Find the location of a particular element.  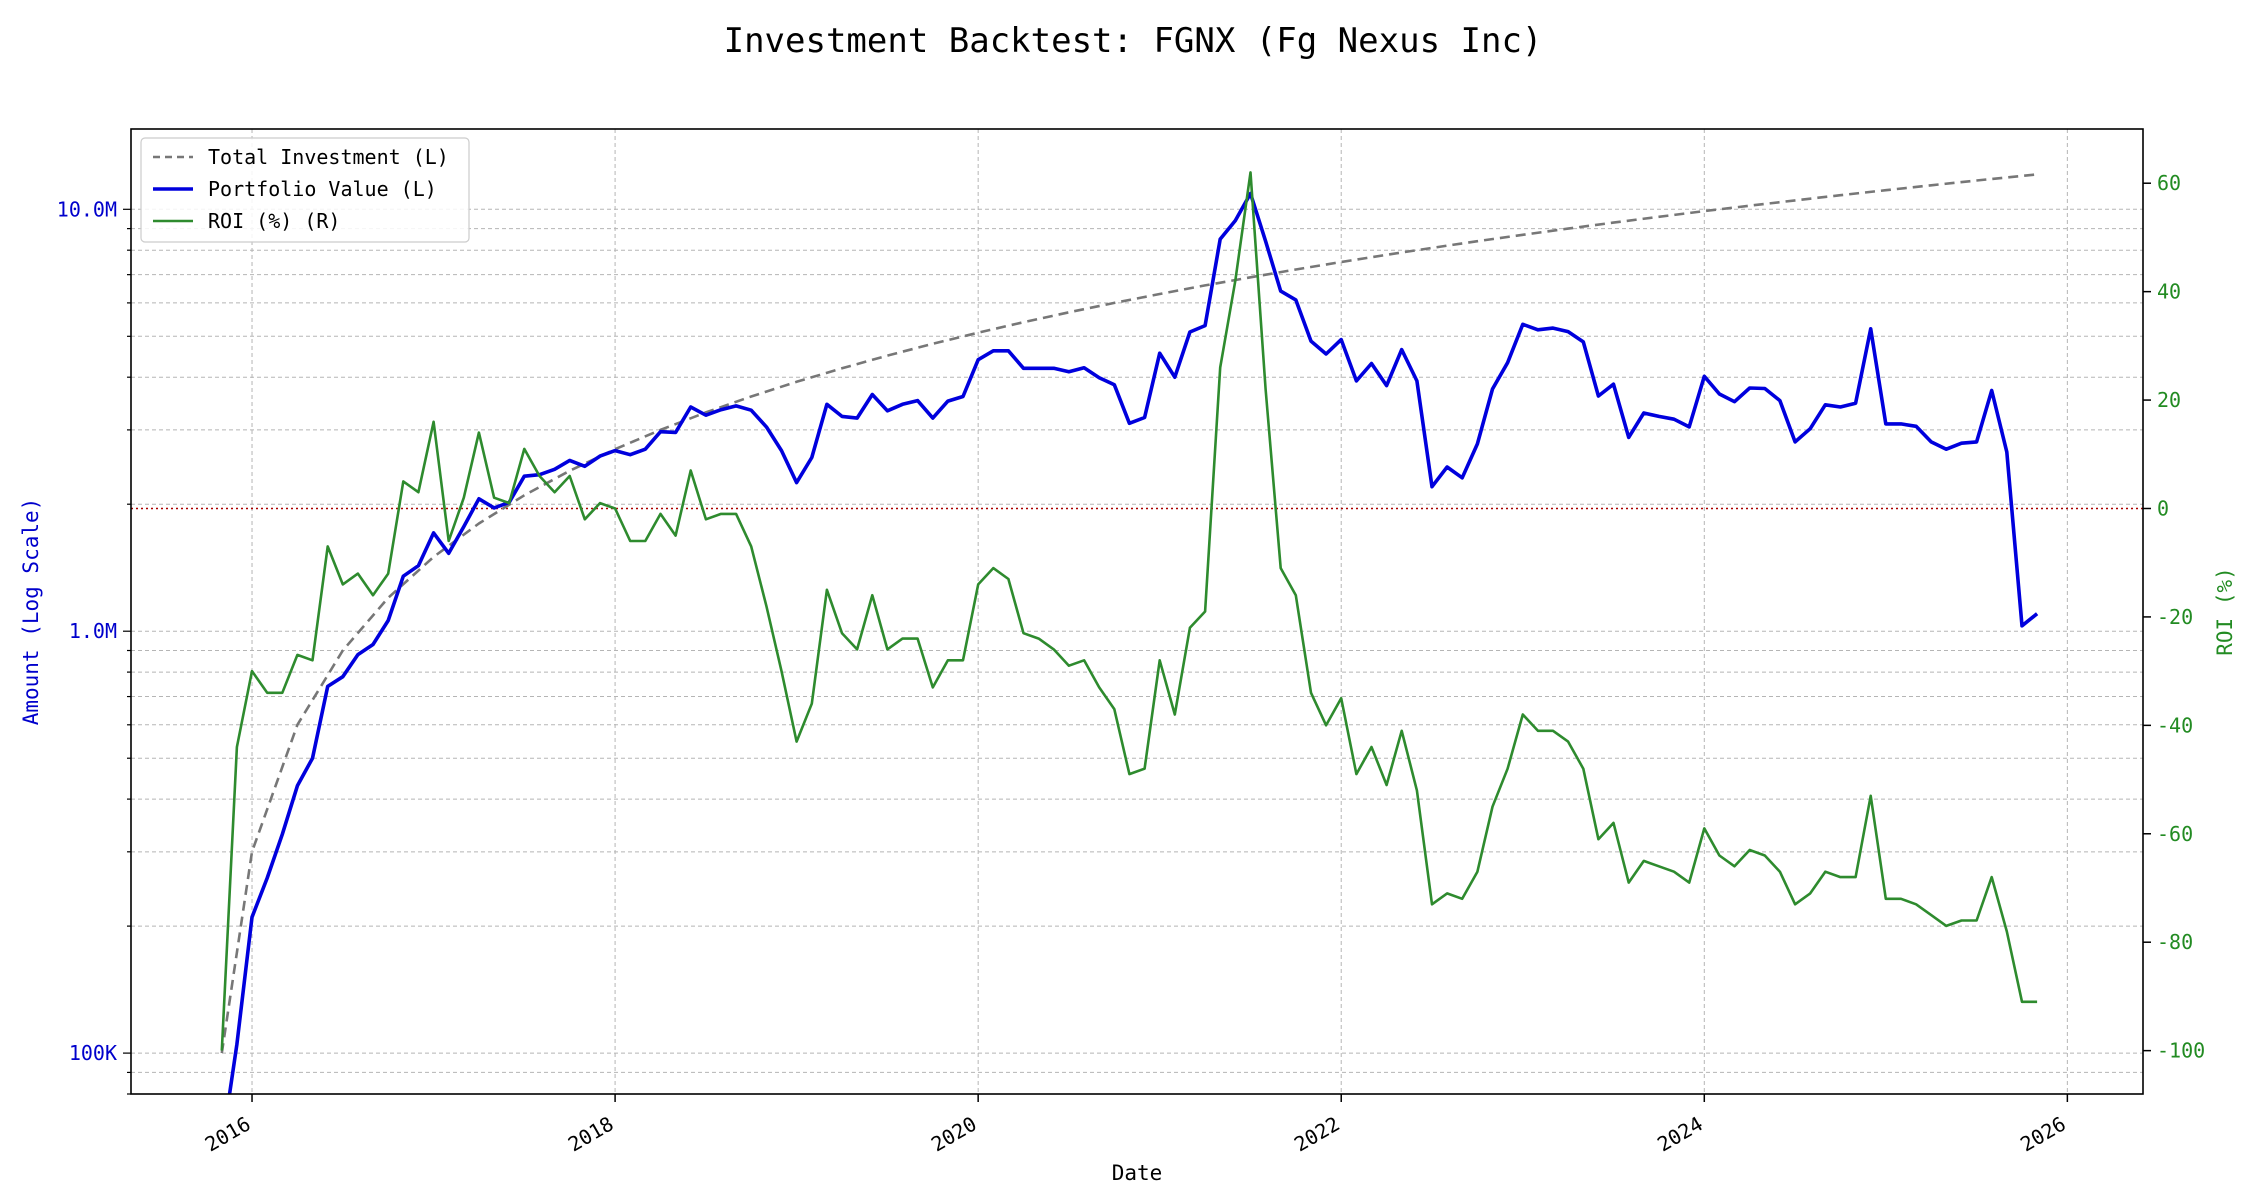

y-right-tick-label: -20 is located at coordinates (2175, 617).